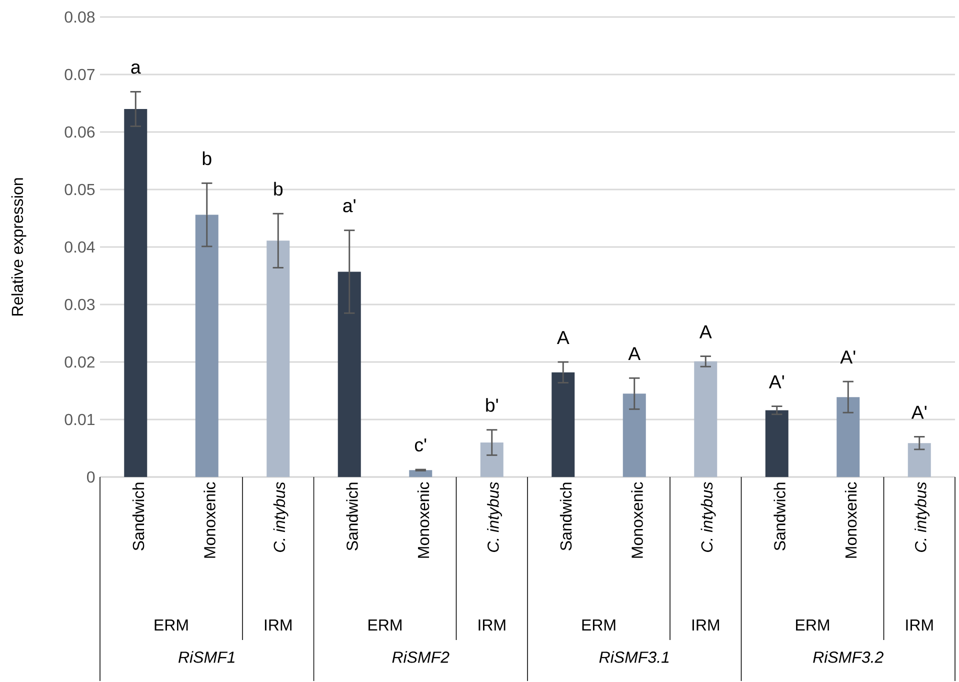  I want to click on y-tick-label: 0.06, so click(79, 132).